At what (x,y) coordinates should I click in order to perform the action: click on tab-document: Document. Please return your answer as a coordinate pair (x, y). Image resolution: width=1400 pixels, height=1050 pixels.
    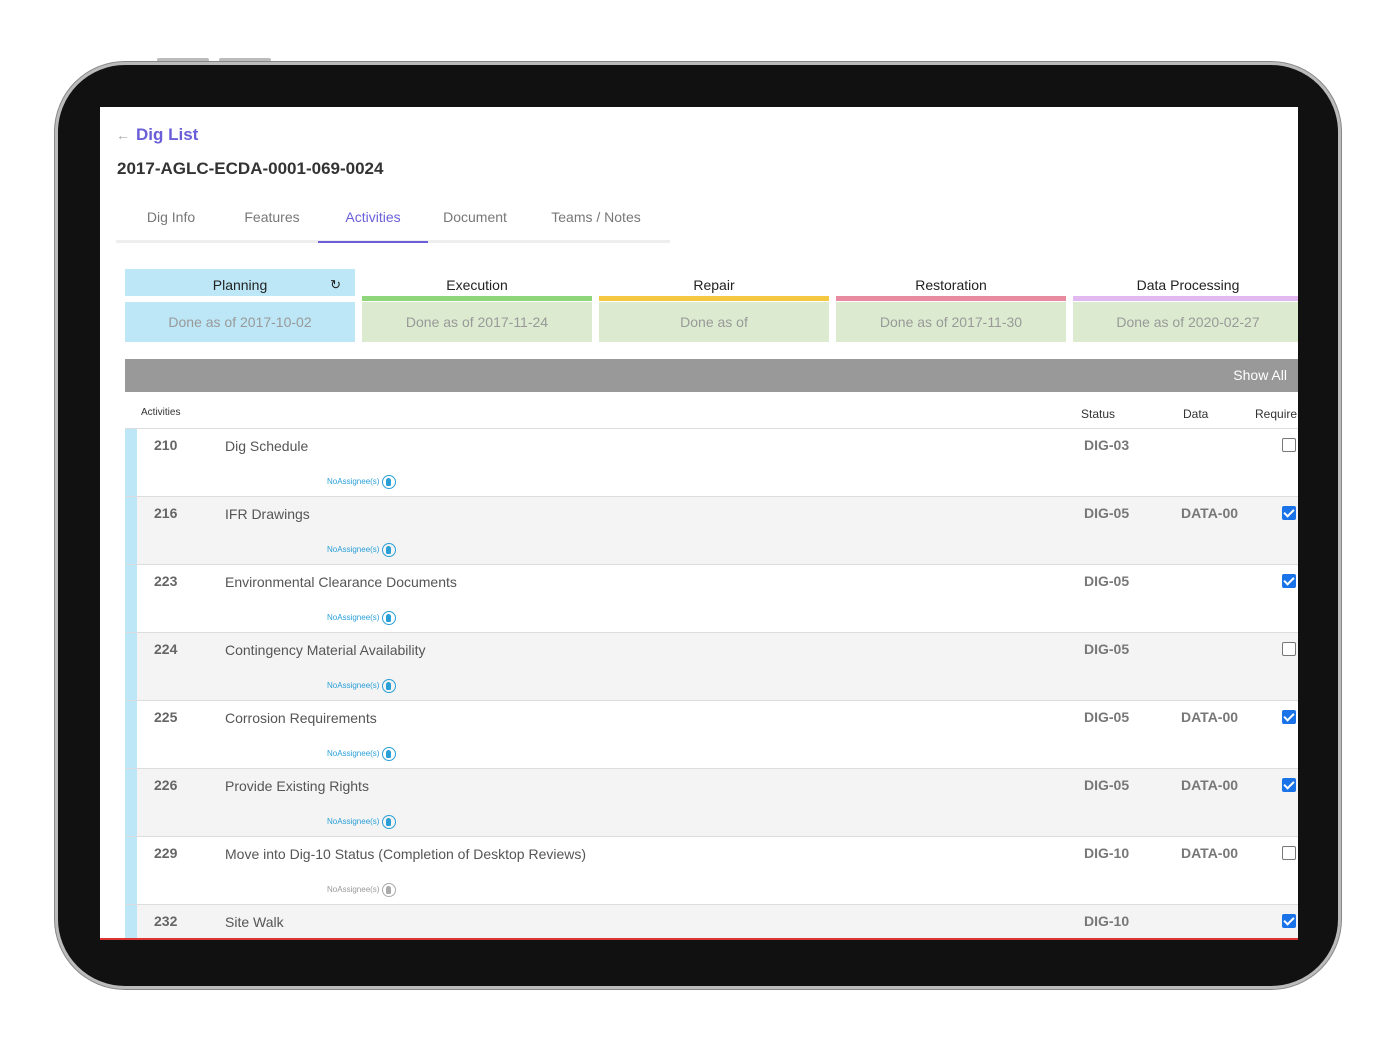
    Looking at the image, I should click on (475, 217).